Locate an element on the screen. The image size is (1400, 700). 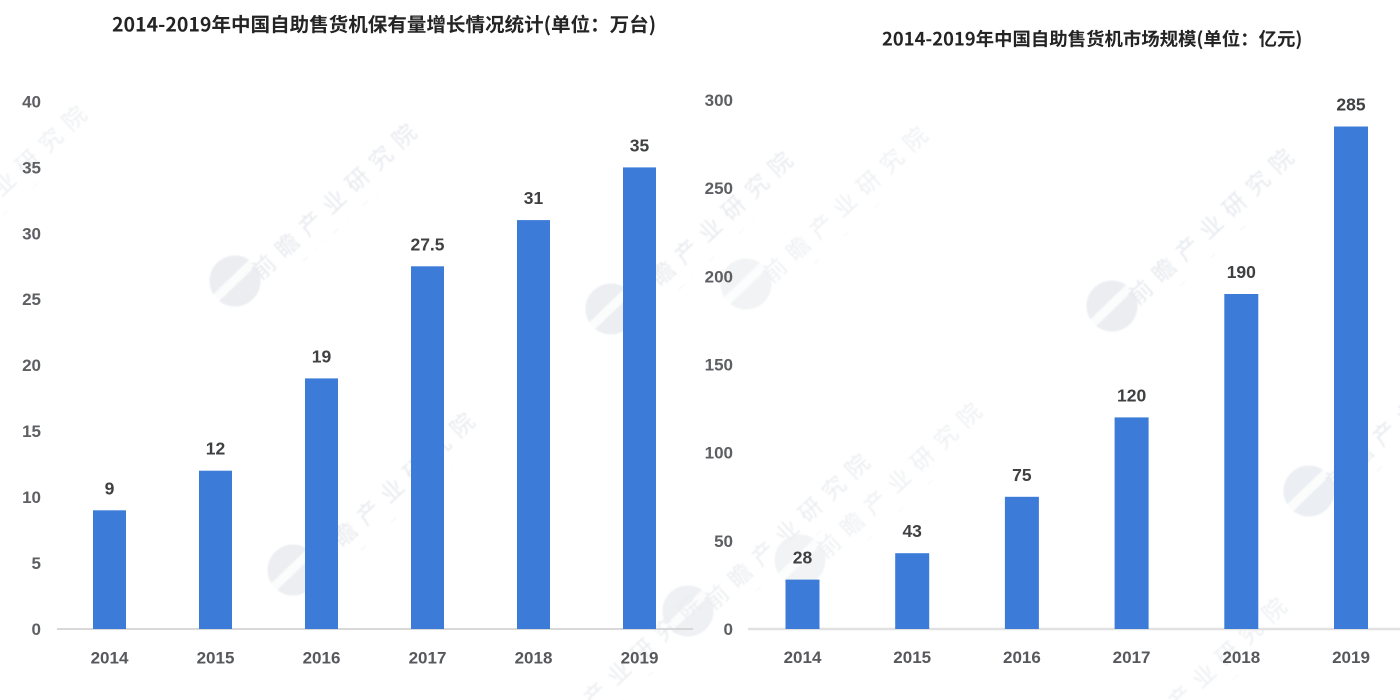
svg-text: 100 is located at coordinates (719, 453).